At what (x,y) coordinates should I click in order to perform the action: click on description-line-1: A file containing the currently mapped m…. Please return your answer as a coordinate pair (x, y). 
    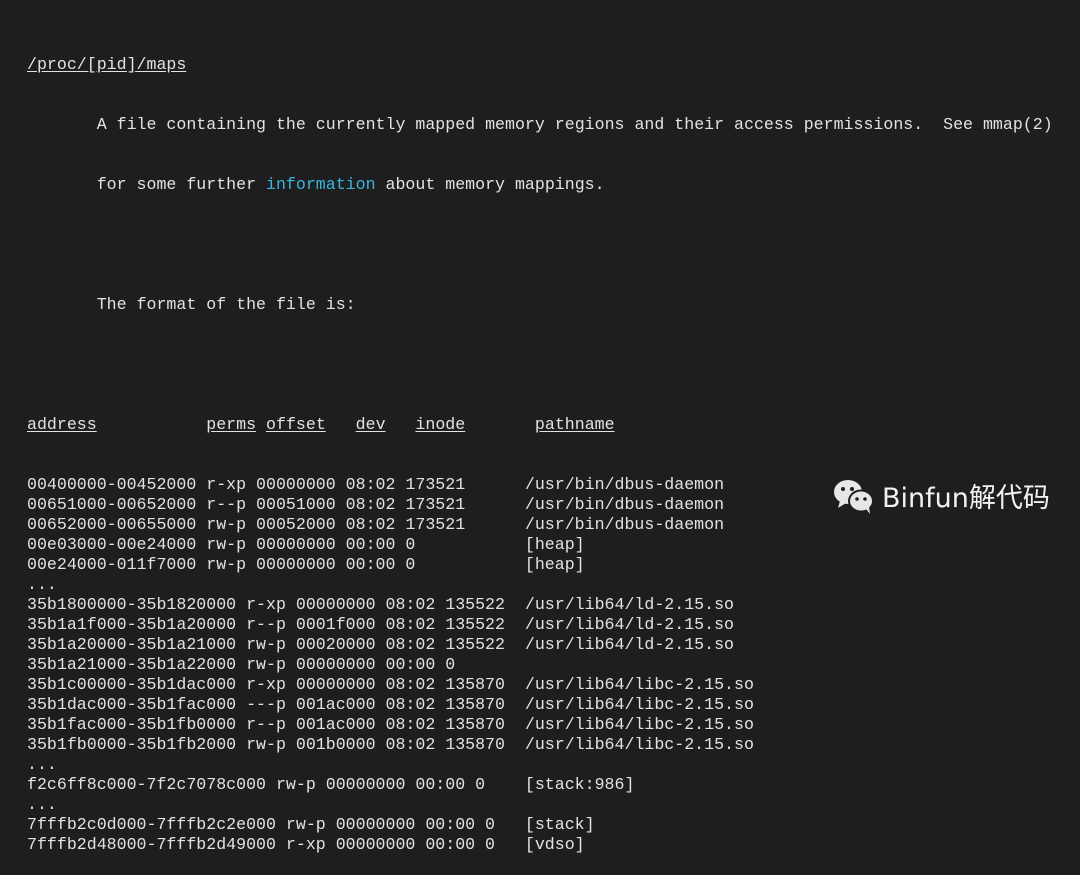
    Looking at the image, I should click on (574, 124).